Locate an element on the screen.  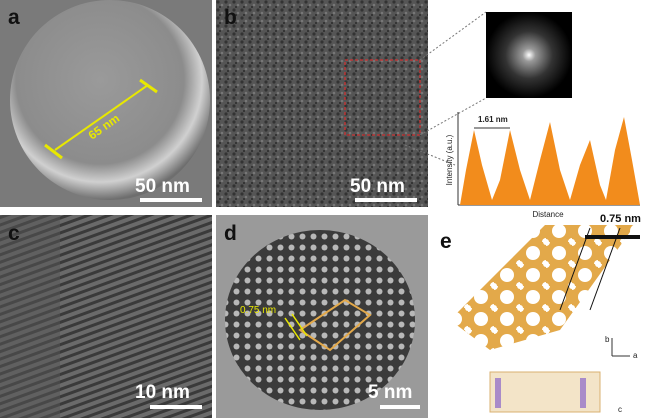
panel-label: b is located at coordinates (230, 17).